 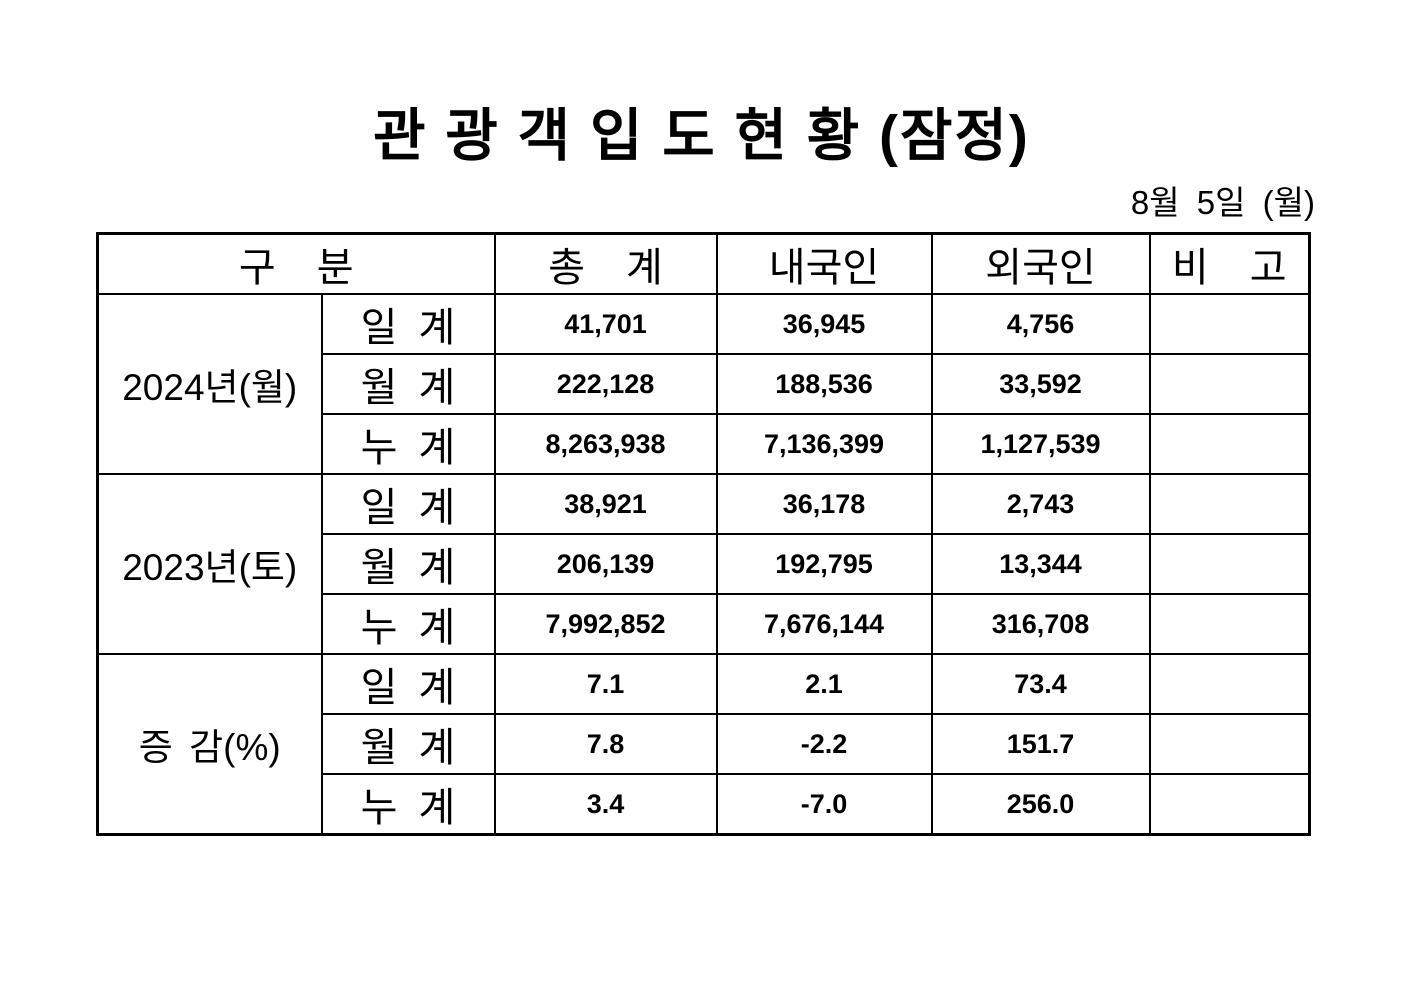 What do you see at coordinates (824, 384) in the screenshot?
I see `value-domestic: 188,536` at bounding box center [824, 384].